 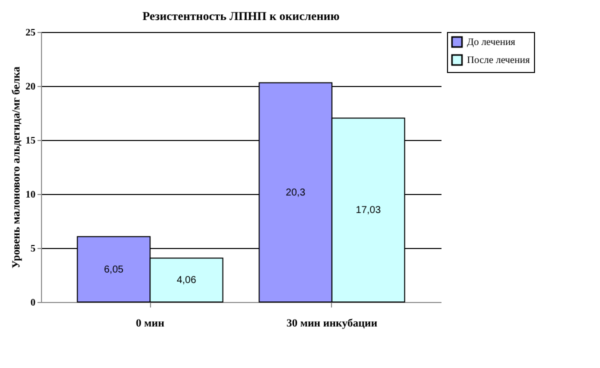 I want to click on legend-label: До лечения, so click(x=491, y=42).